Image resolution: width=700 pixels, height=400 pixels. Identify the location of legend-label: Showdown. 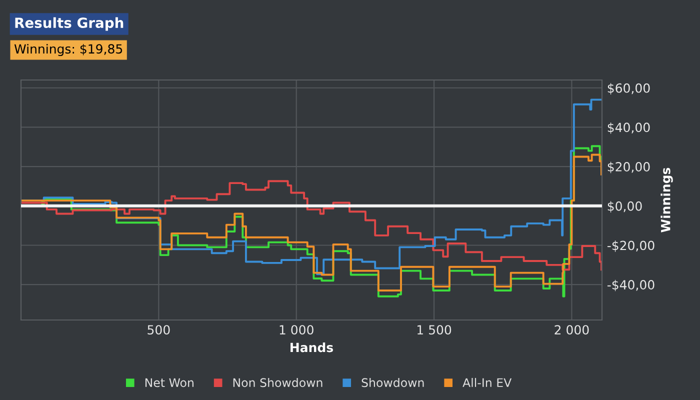
(393, 383).